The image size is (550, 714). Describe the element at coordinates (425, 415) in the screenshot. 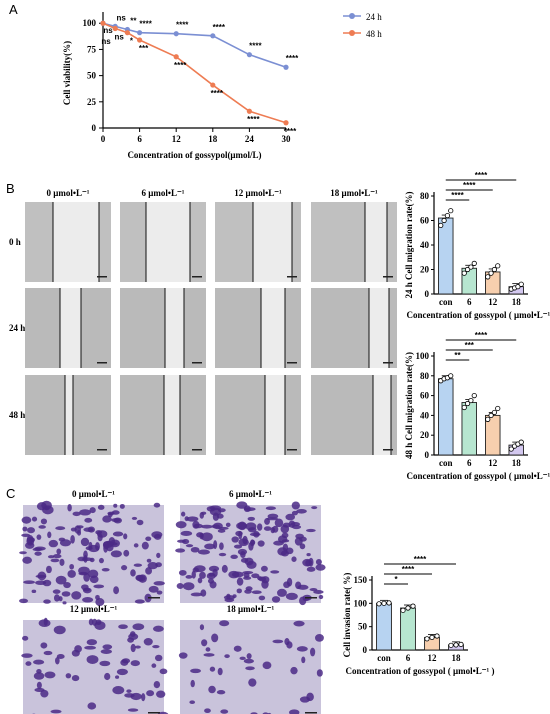

I see `b48-y-tick-label: 40` at that location.